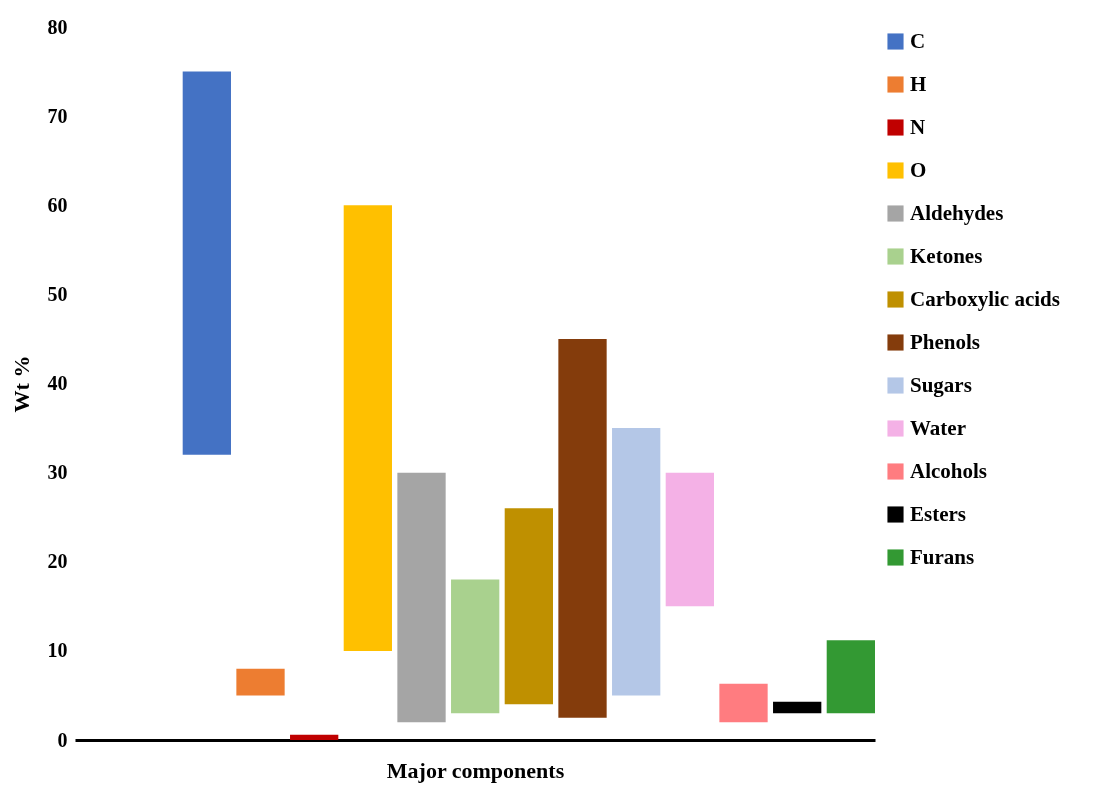 Image resolution: width=1114 pixels, height=795 pixels. I want to click on legend-label: Aldehydes, so click(957, 212).